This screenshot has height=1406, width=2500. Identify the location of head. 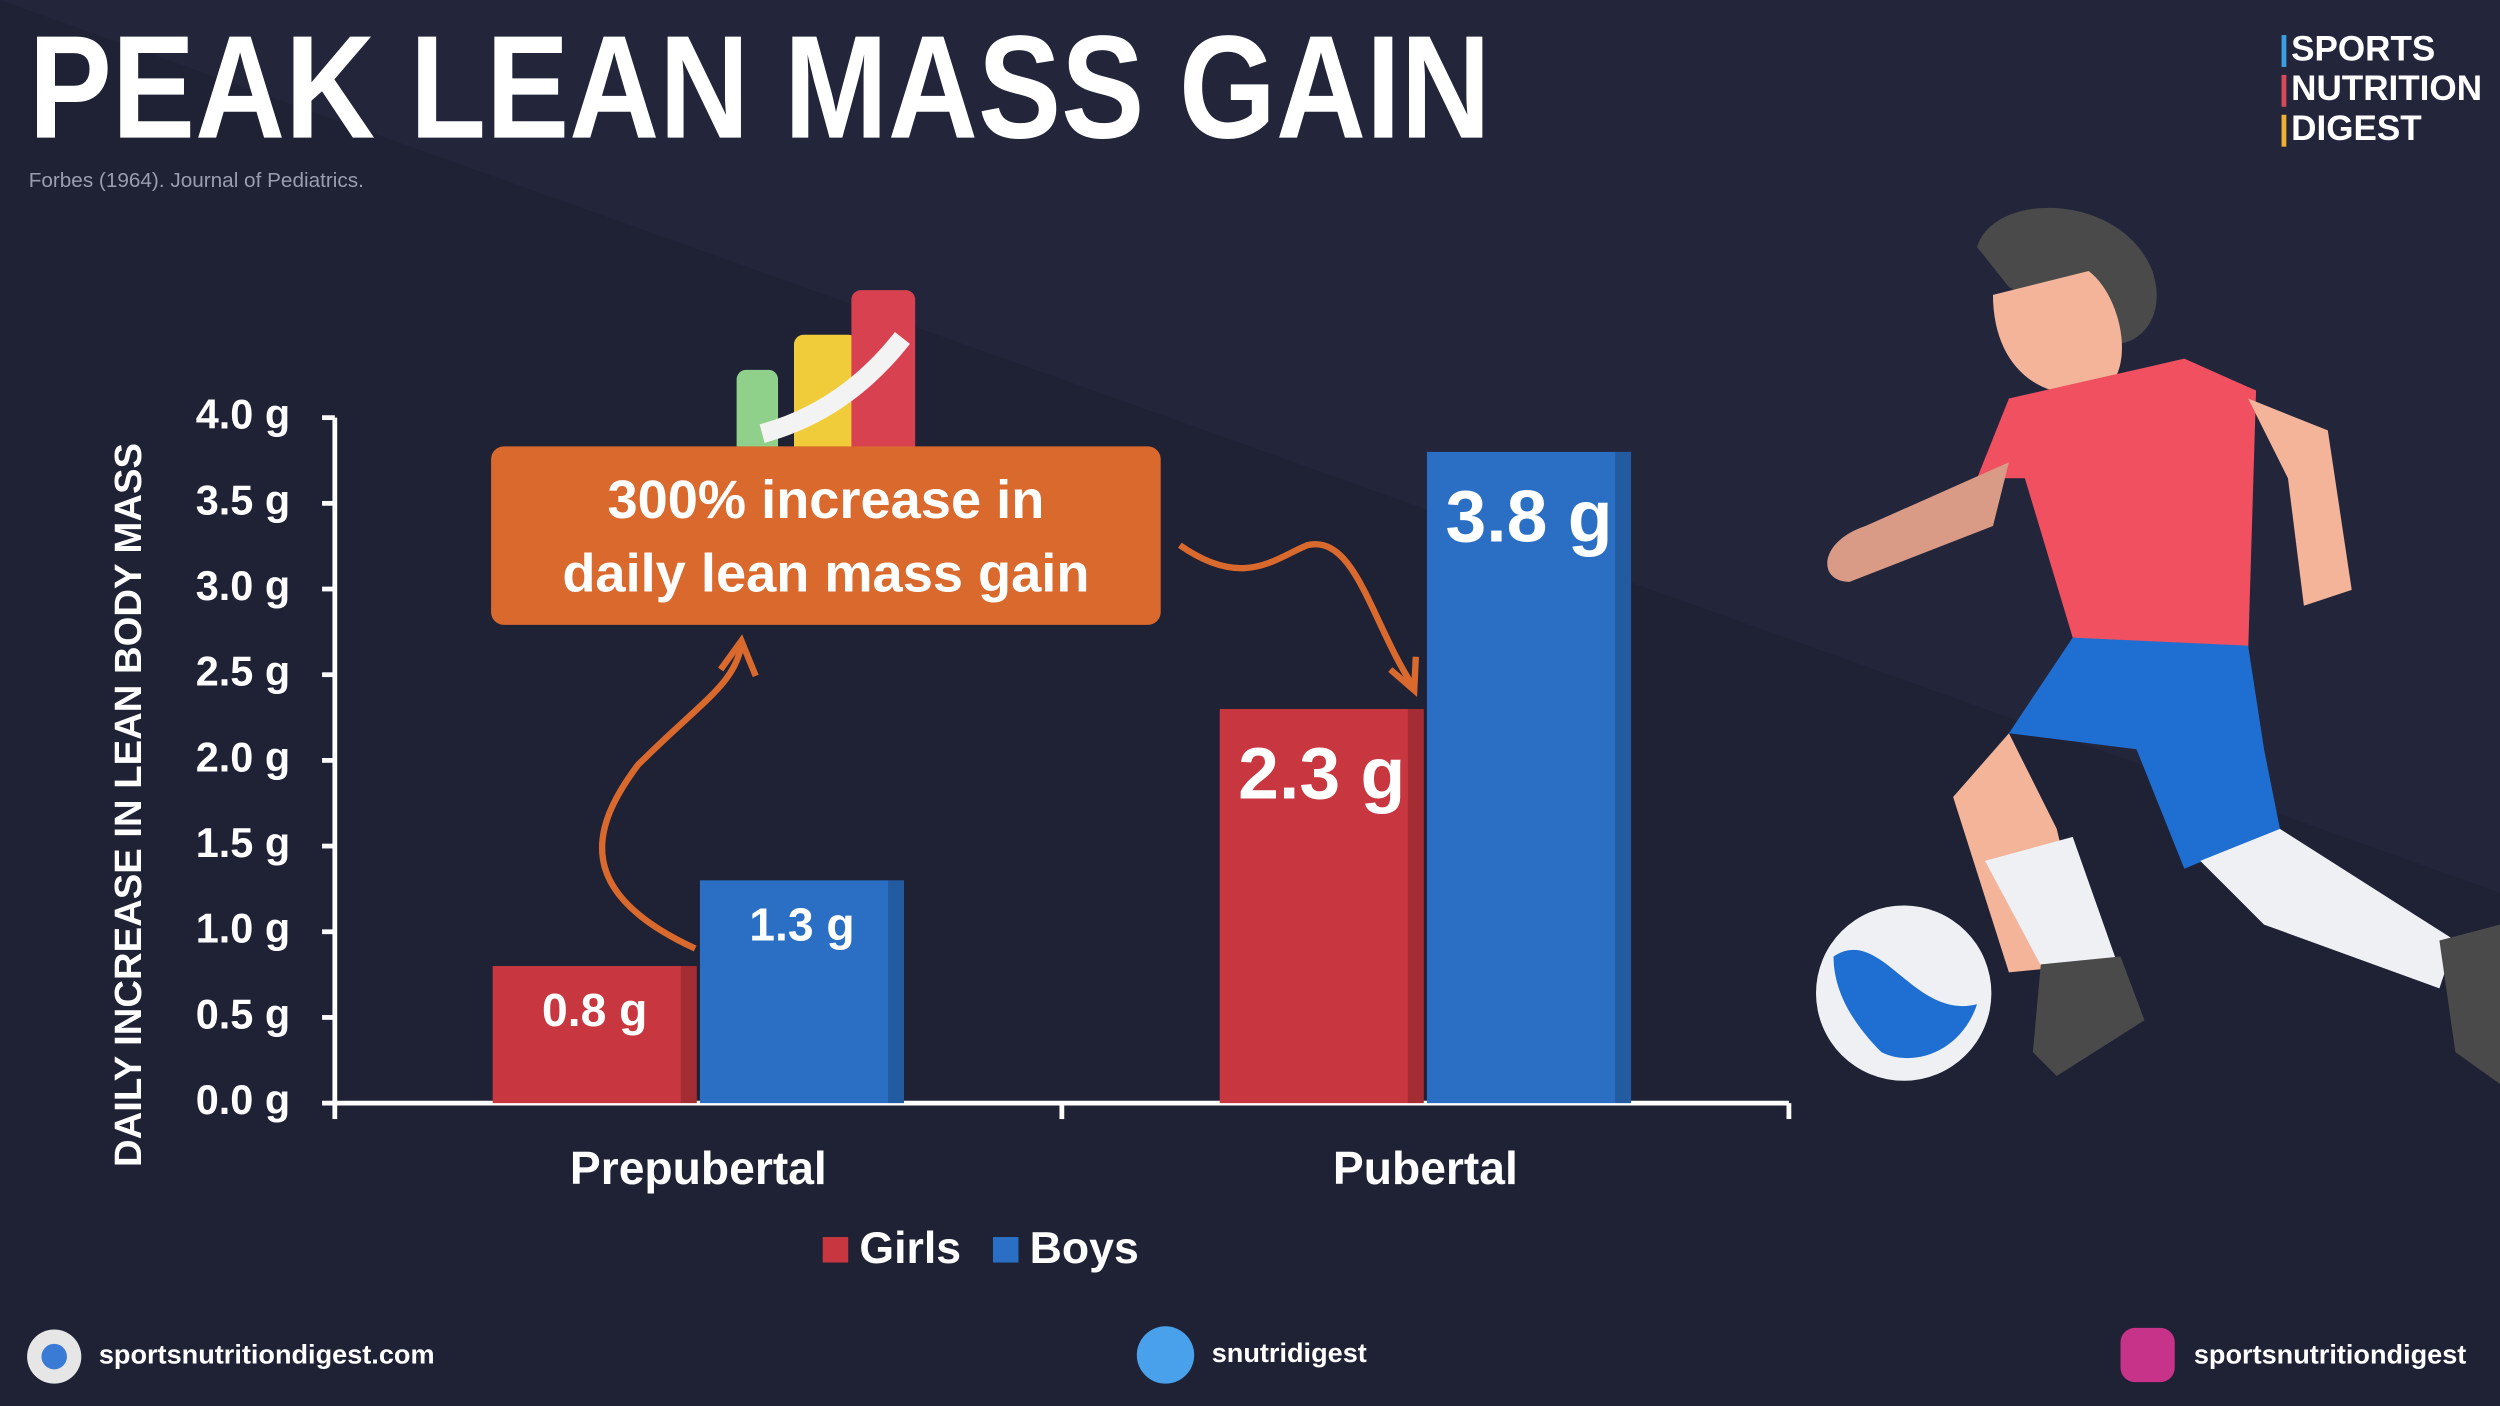
(2057, 332).